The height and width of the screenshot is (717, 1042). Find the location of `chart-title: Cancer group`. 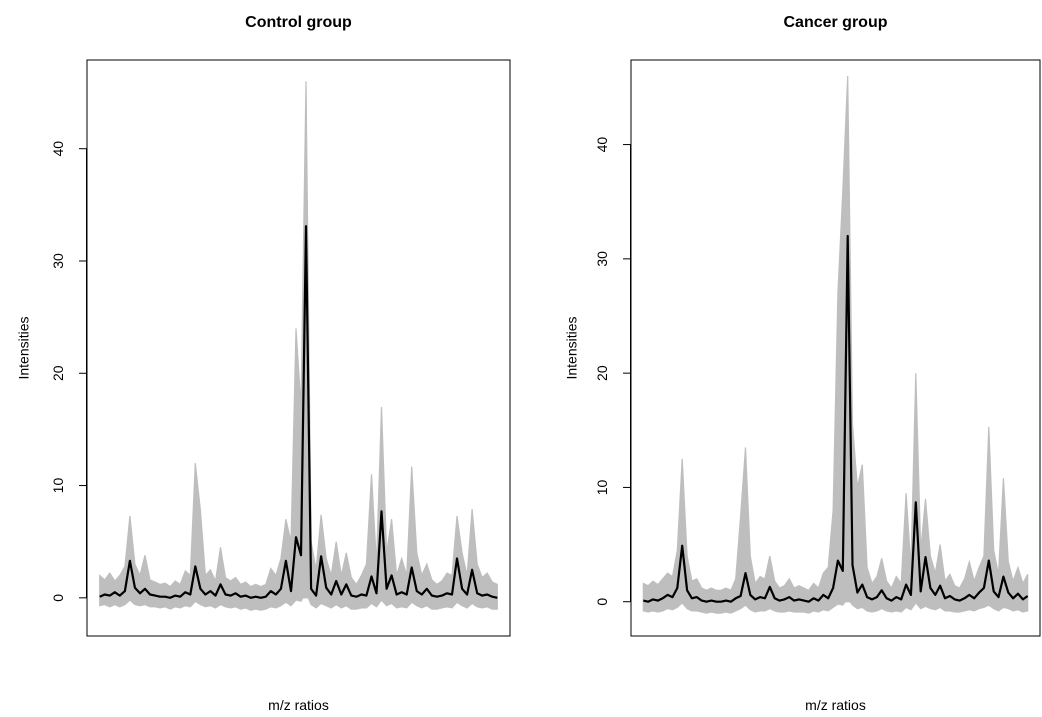

chart-title: Cancer group is located at coordinates (835, 22).